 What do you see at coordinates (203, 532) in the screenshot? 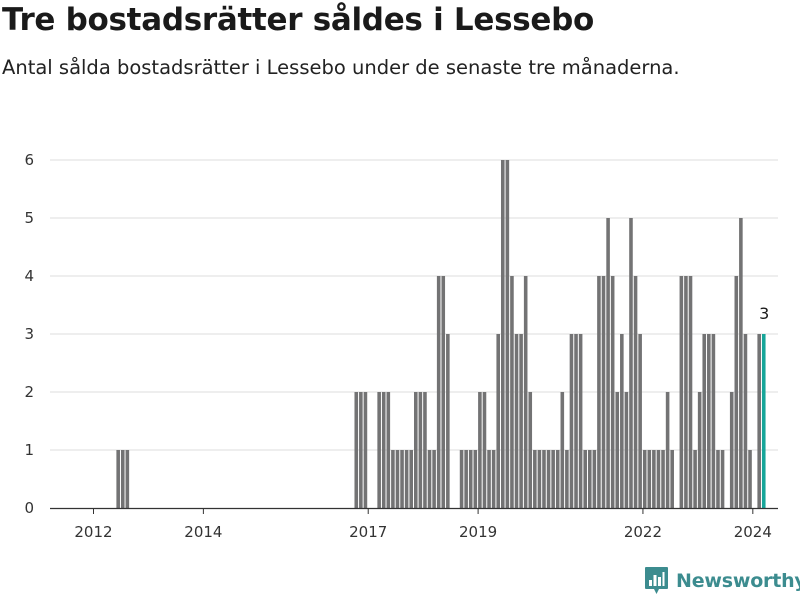
I see `x-tick-label: 2014` at bounding box center [203, 532].